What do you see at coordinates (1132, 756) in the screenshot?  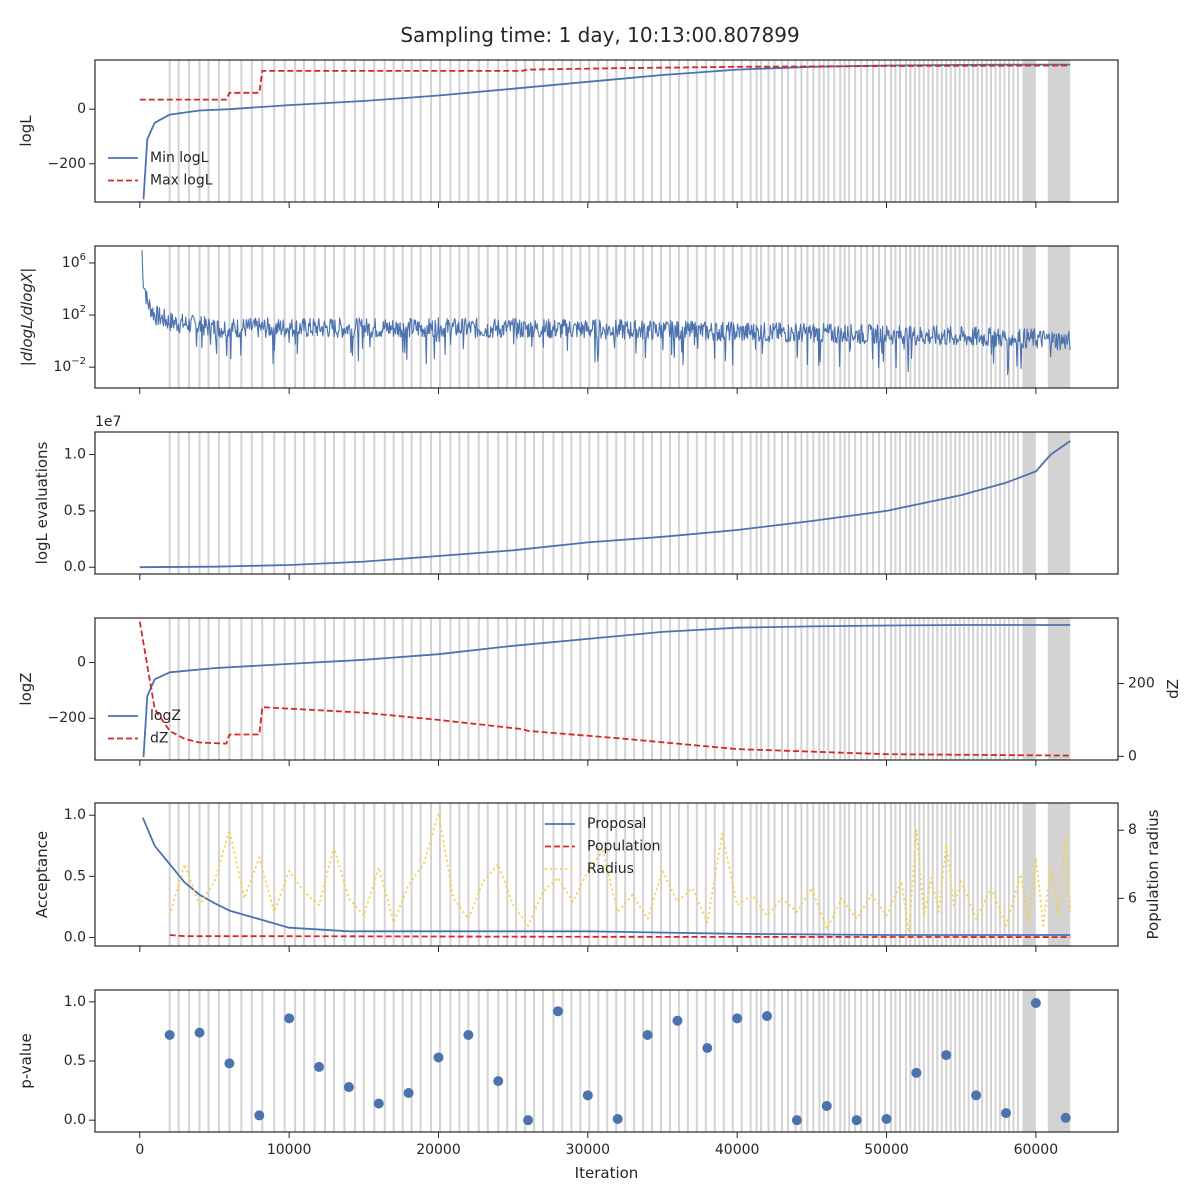 I see `y-tick-label-right: 0` at bounding box center [1132, 756].